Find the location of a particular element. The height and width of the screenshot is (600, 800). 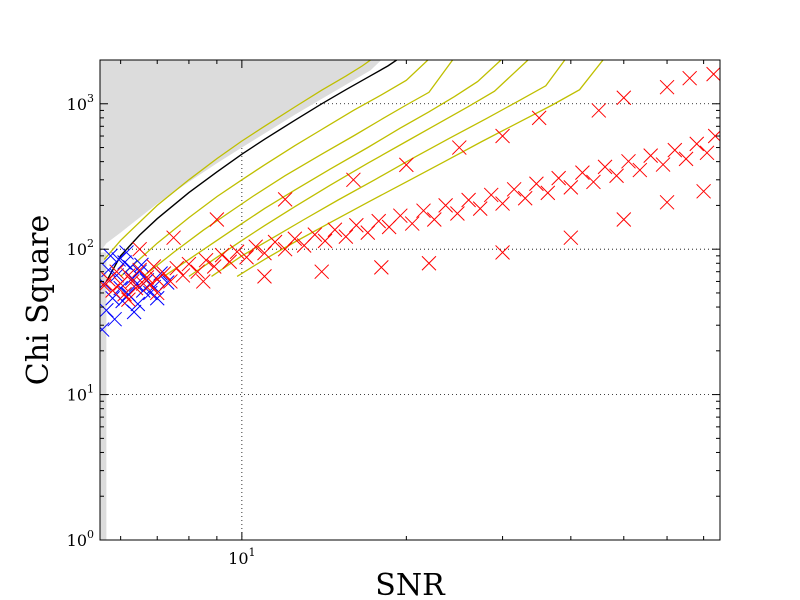

veto-region-strip is located at coordinates (103, 396).